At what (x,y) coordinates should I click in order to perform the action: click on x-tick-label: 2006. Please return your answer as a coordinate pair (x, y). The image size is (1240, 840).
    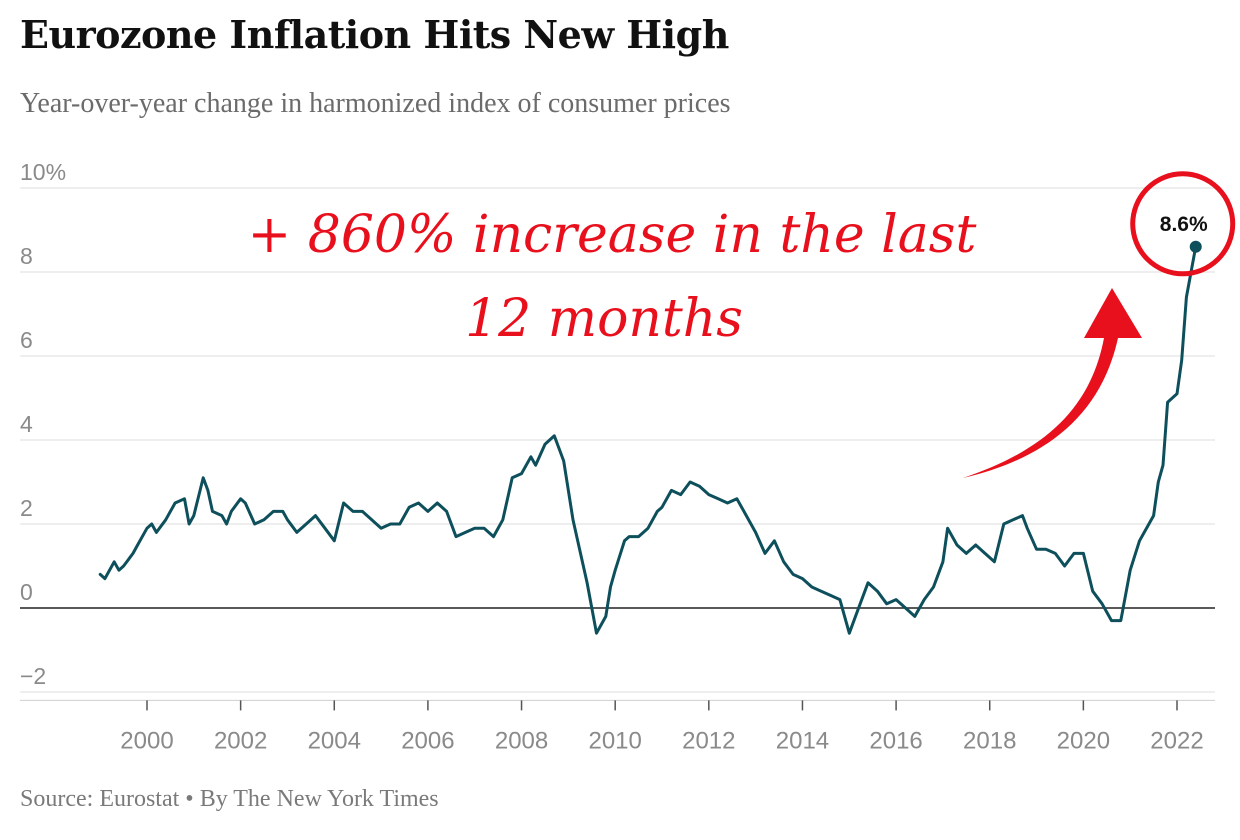
    Looking at the image, I should click on (427, 740).